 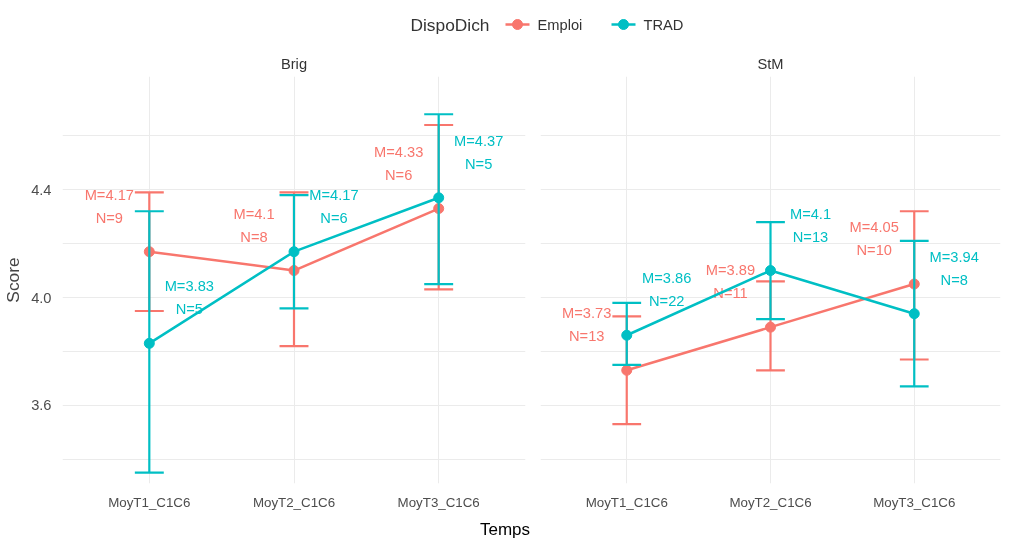 What do you see at coordinates (334, 206) in the screenshot?
I see `data-label: M=4.17 N=6` at bounding box center [334, 206].